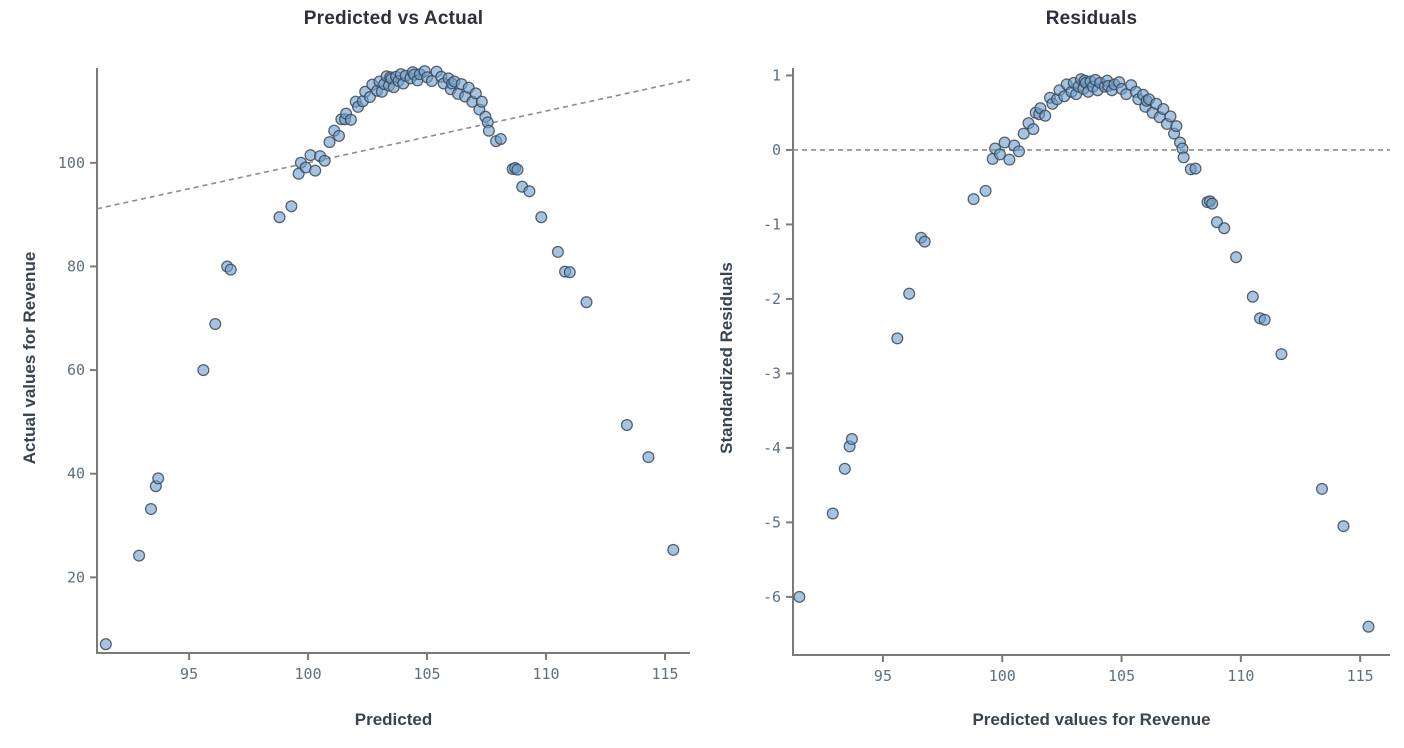  Describe the element at coordinates (726, 358) in the screenshot. I see `right-yaxis-label: Standardized Residuals` at that location.